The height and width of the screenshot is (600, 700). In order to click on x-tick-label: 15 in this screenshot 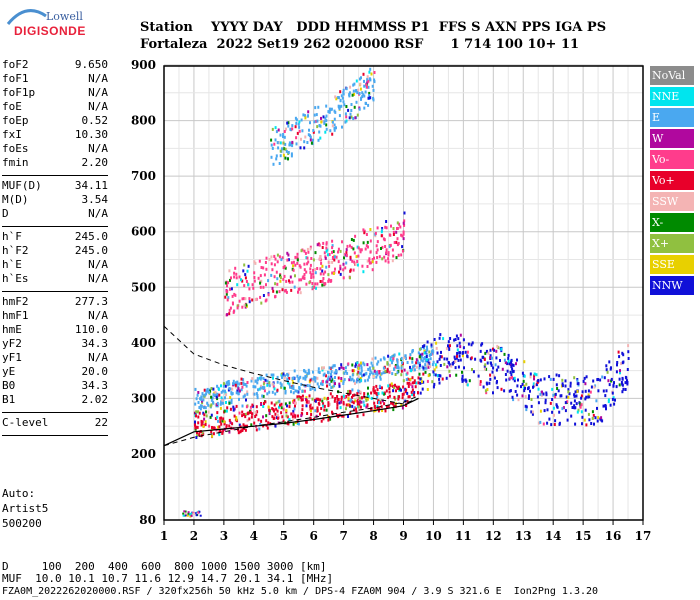, I will do `click(583, 536)`.